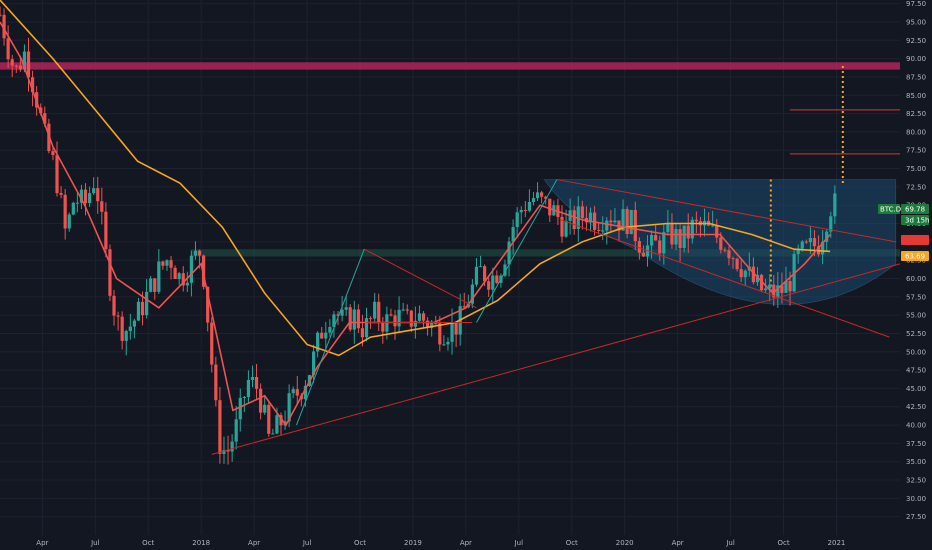 This screenshot has height=550, width=932. What do you see at coordinates (916, 4) in the screenshot?
I see `y-tick-label: 97.50` at bounding box center [916, 4].